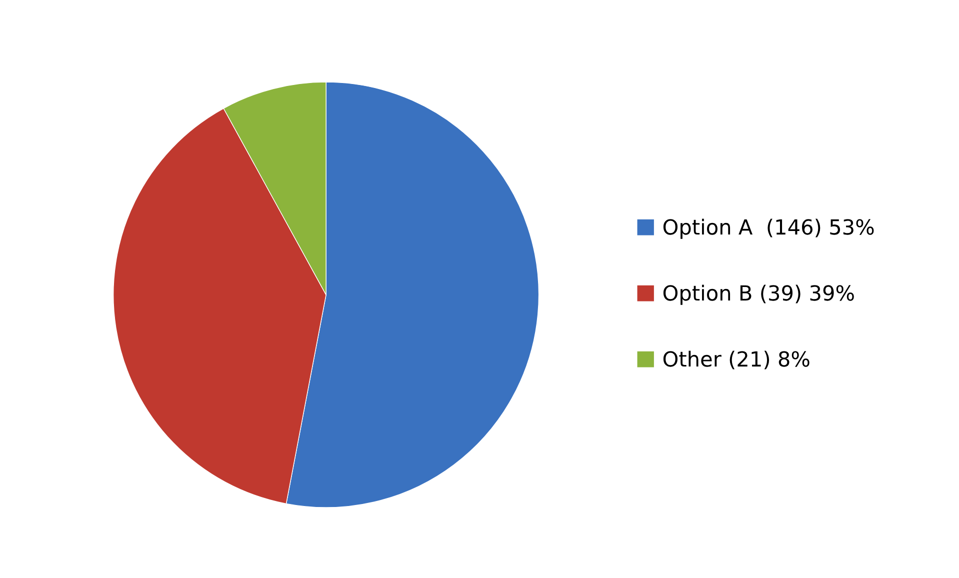  I want to click on legend-label: Other (21) 8%, so click(736, 360).